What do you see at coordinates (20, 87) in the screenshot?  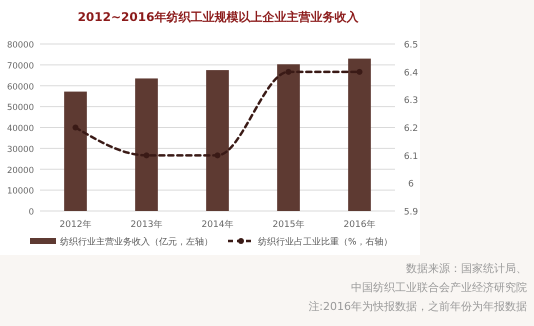 I see `y-tick-label: 60000` at bounding box center [20, 87].